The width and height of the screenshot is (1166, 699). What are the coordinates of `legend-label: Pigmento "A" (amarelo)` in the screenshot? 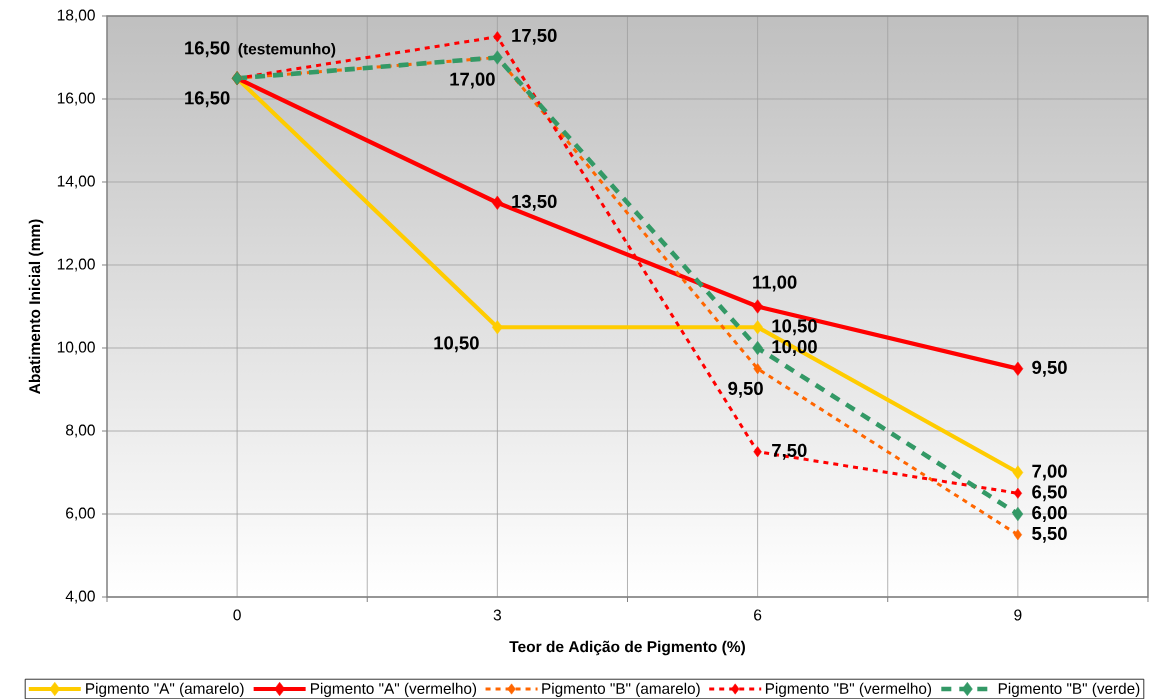 It's located at (165, 689).